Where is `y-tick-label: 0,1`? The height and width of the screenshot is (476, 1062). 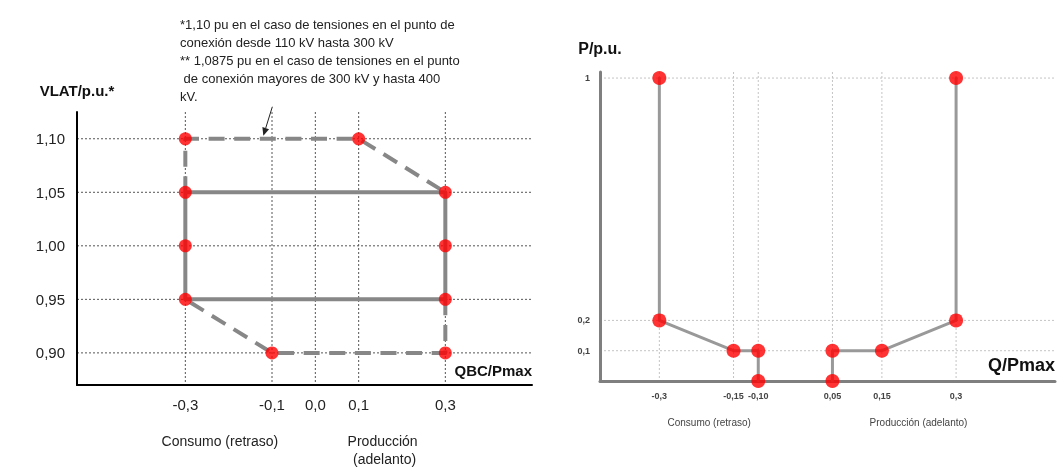
y-tick-label: 0,1 is located at coordinates (583, 350).